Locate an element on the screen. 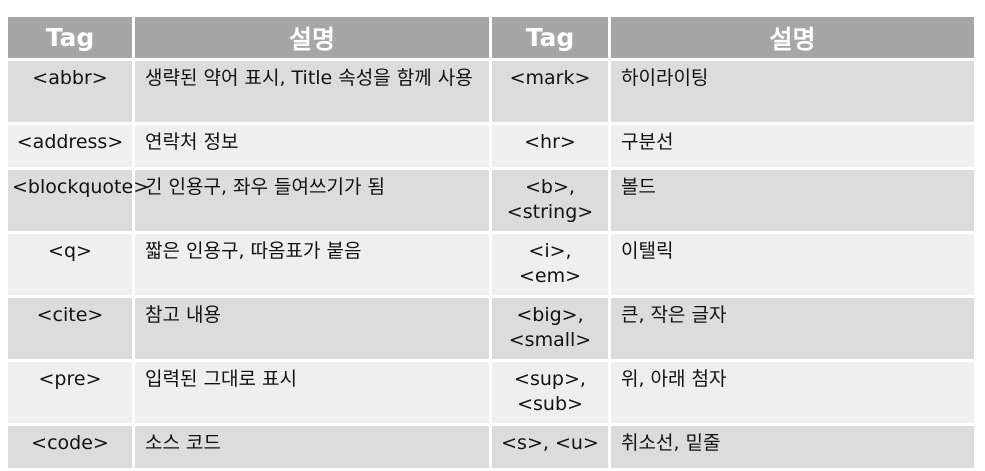  tag-cell: <s>, <u> is located at coordinates (550, 447).